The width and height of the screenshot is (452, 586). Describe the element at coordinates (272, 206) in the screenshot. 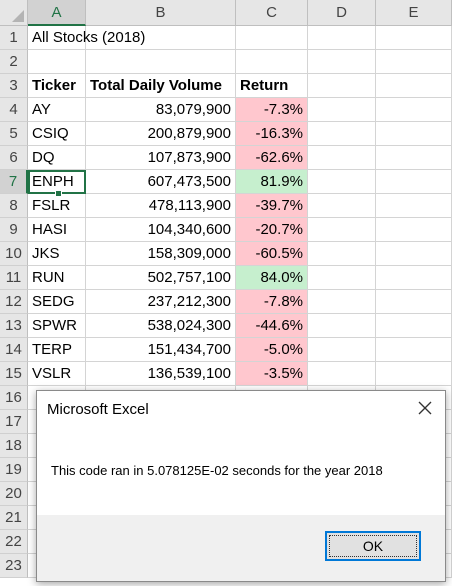

I see `return-cell: -39.7%` at that location.